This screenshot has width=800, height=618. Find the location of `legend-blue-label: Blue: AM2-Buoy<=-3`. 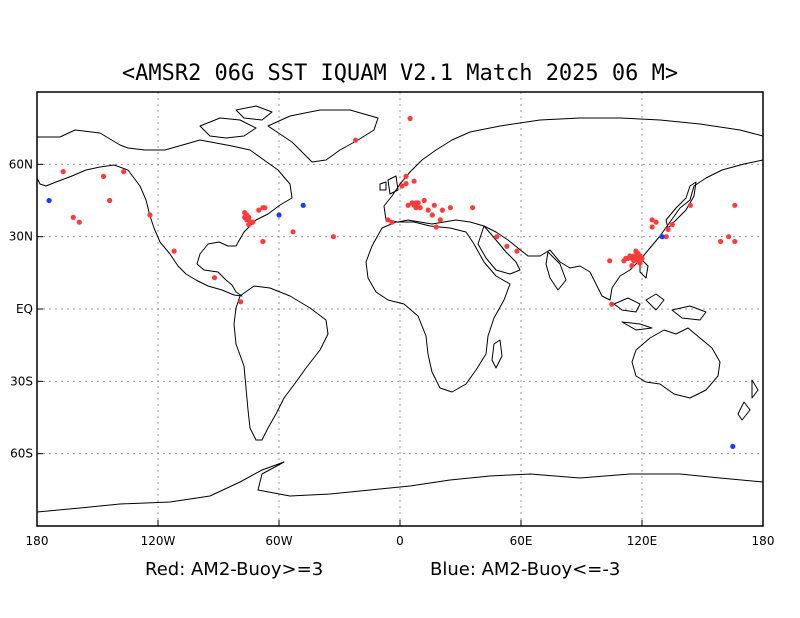

legend-blue-label: Blue: AM2-Buoy<=-3 is located at coordinates (525, 569).